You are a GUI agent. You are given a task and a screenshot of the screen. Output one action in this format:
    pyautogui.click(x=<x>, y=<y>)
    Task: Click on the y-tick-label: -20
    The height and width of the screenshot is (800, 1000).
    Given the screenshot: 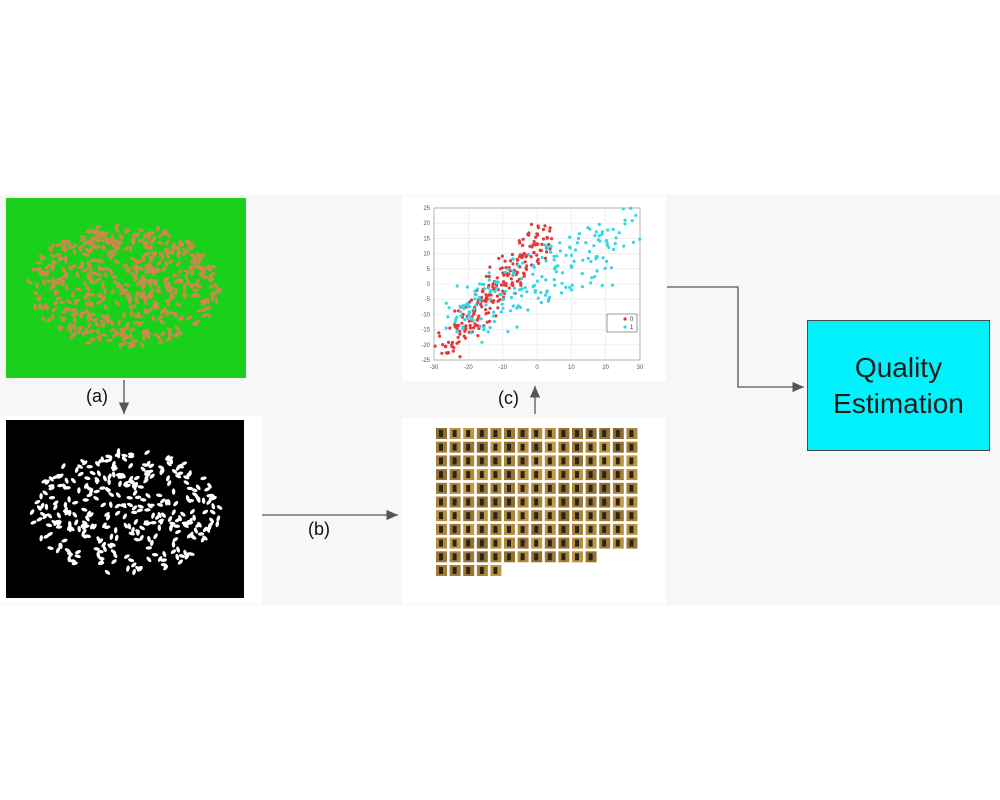 What is the action you would take?
    pyautogui.click(x=425, y=346)
    